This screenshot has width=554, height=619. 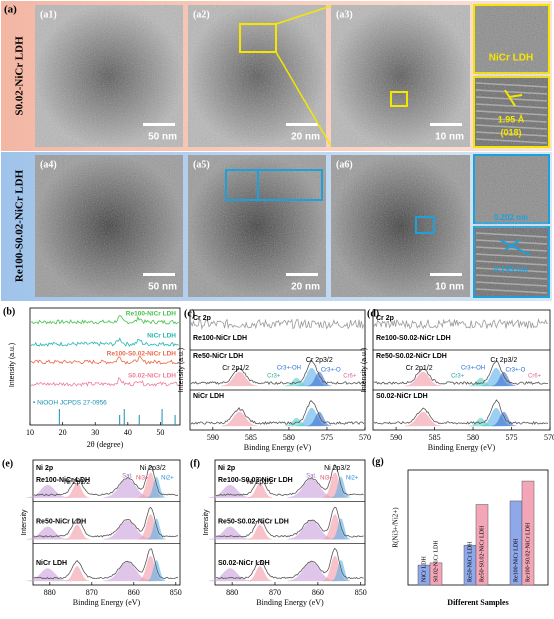 What do you see at coordinates (10, 10) in the screenshot?
I see `label: (a)` at bounding box center [10, 10].